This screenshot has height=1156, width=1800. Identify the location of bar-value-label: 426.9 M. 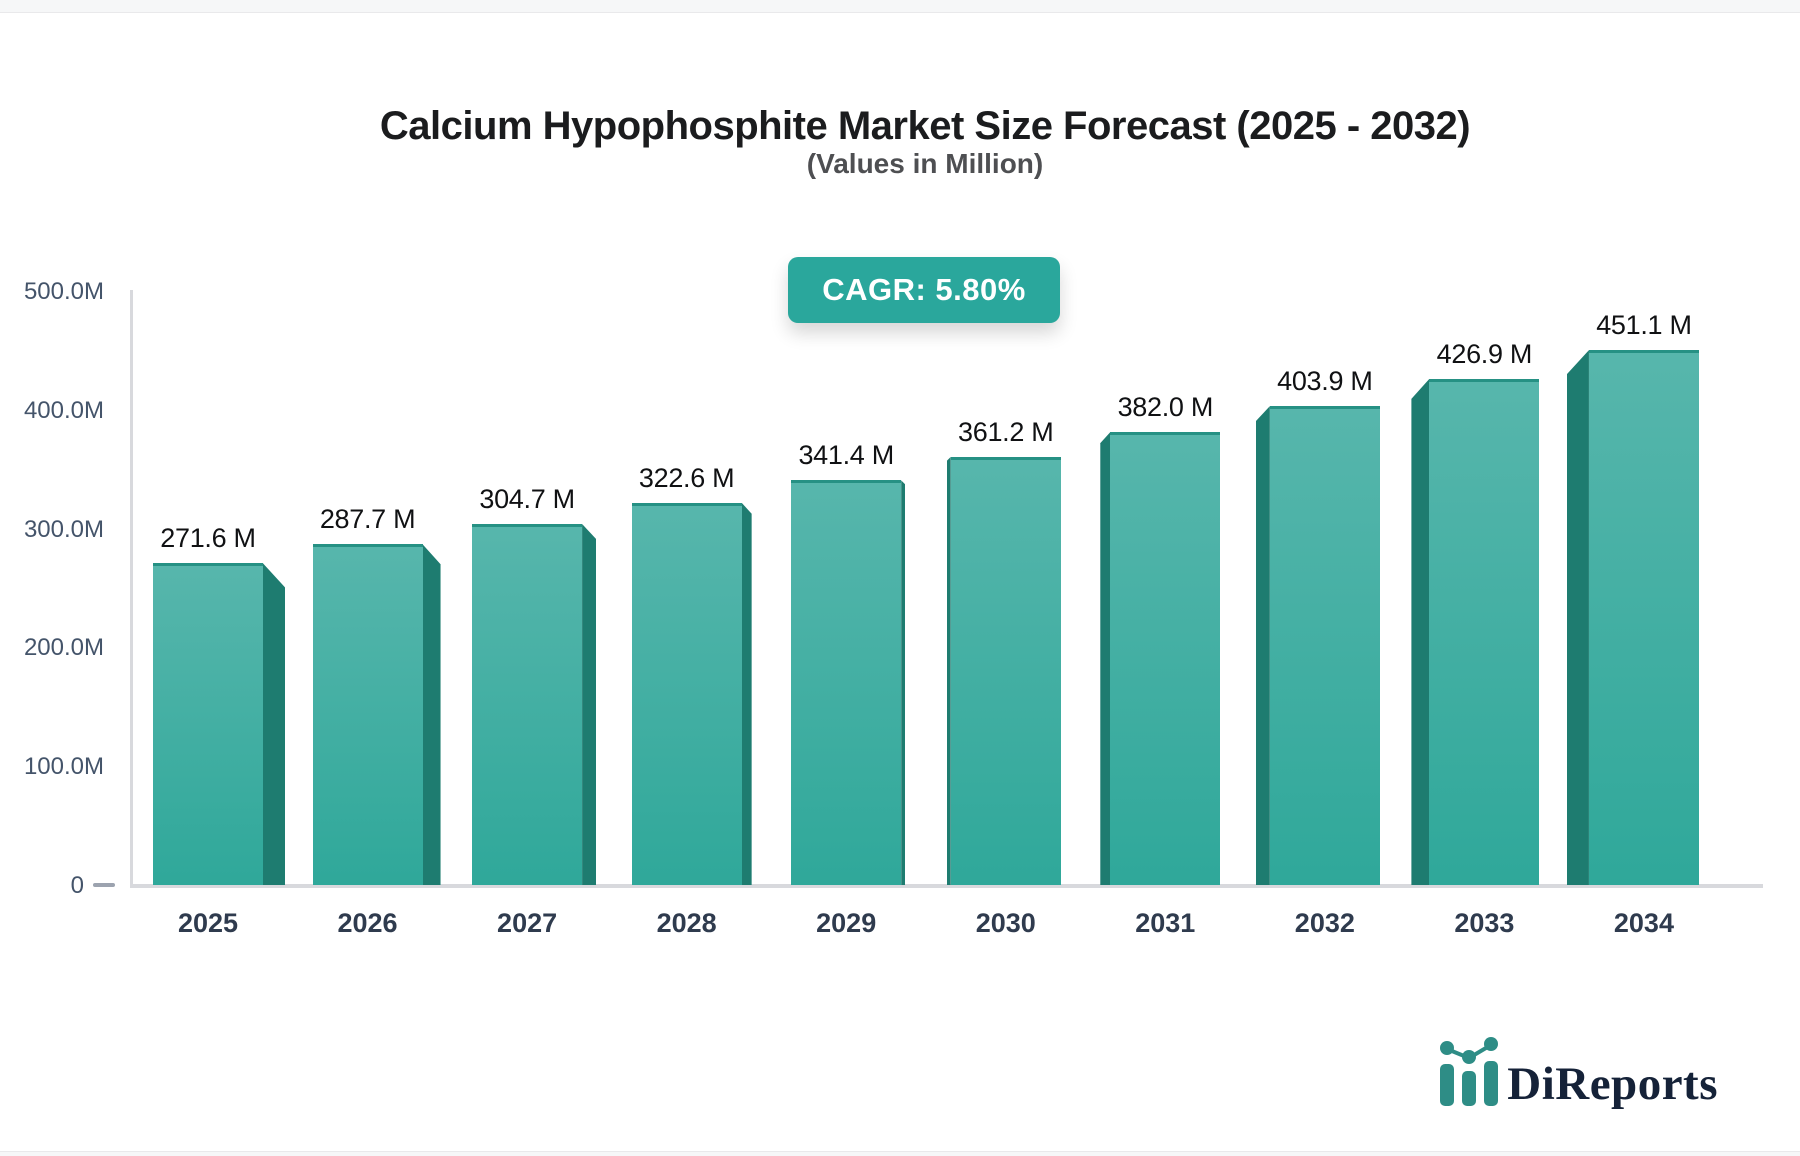
(1484, 353).